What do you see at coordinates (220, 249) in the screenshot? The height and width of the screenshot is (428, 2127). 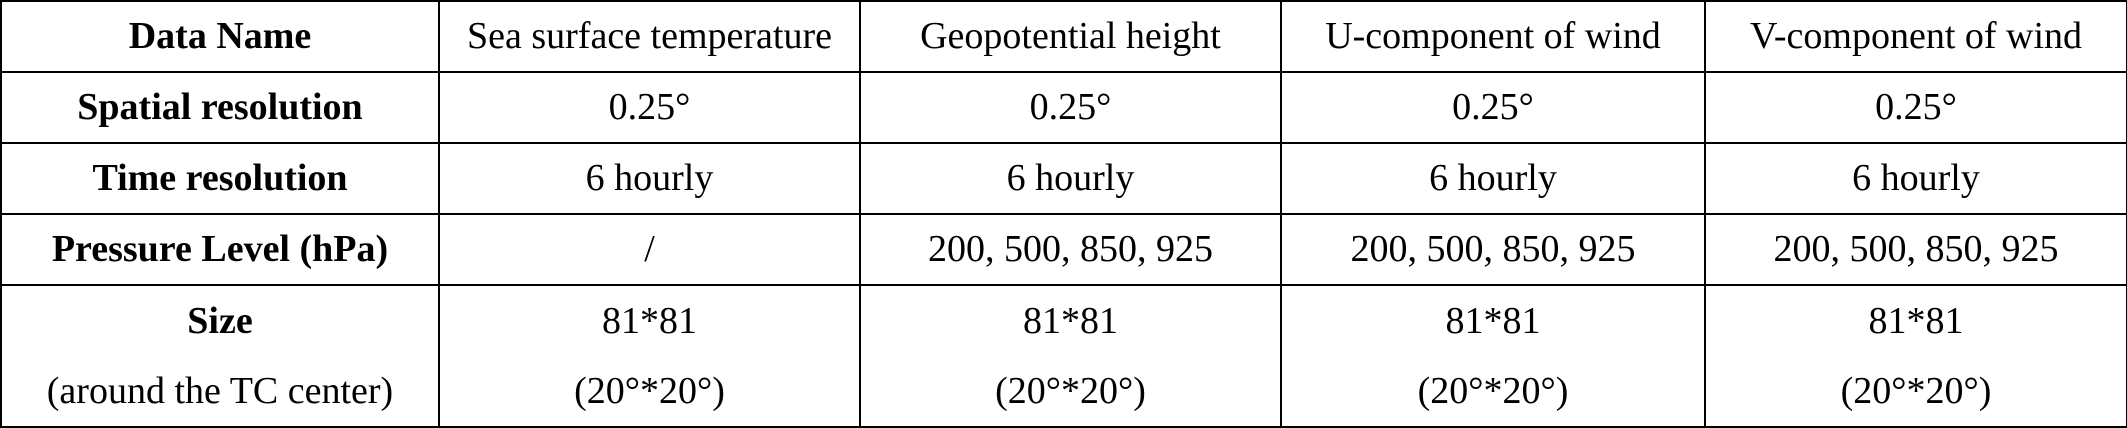 I see `row-label-pressure-level: Pressure Level (hPa)` at bounding box center [220, 249].